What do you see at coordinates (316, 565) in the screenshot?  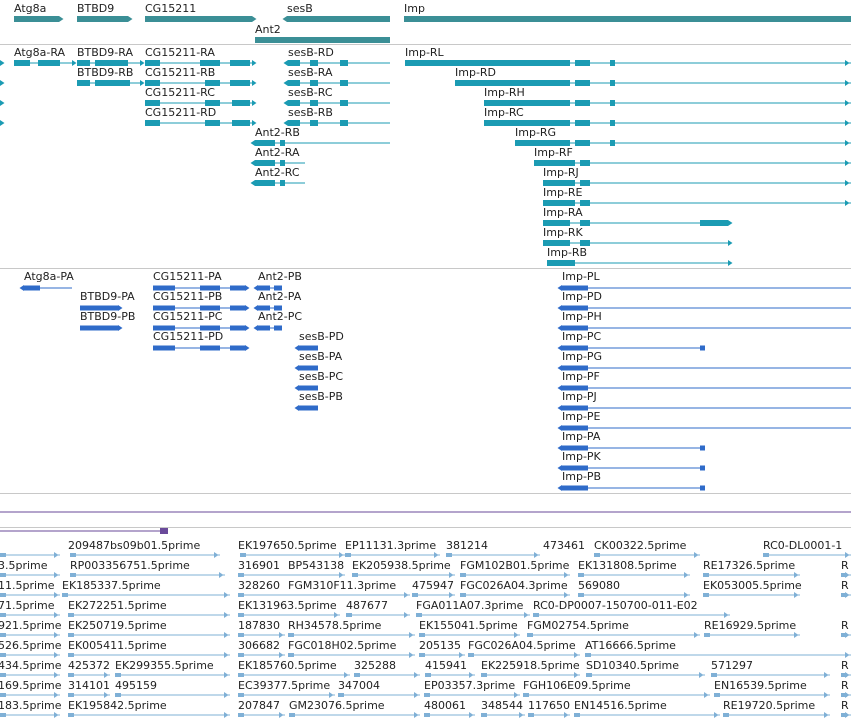 I see `est-label: BP543138` at bounding box center [316, 565].